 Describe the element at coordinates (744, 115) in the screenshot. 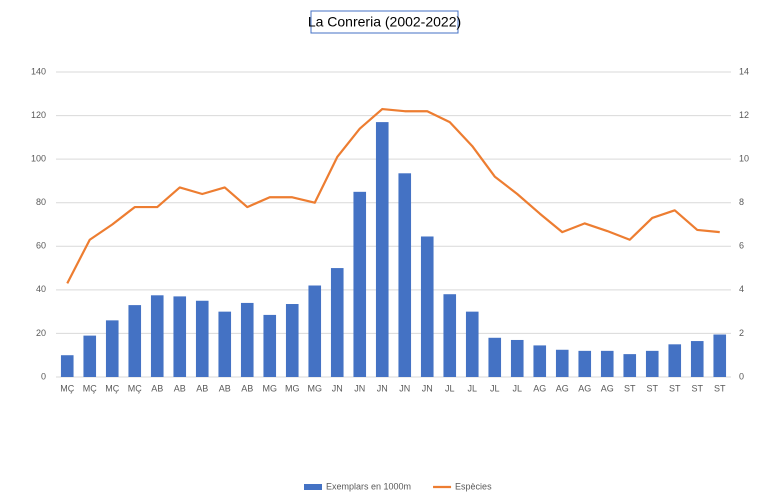

I see `y2-tick-label: 12` at that location.